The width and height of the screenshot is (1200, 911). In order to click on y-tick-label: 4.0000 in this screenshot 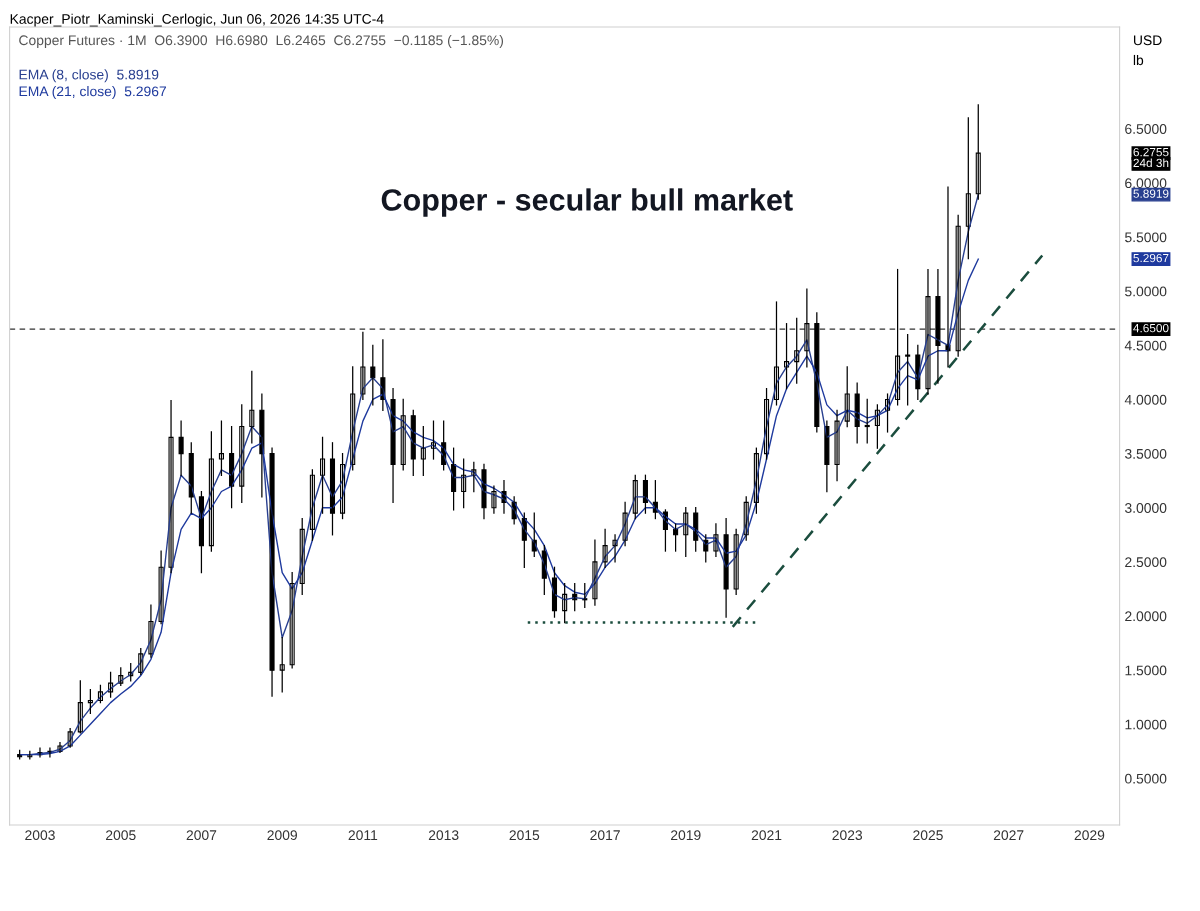, I will do `click(1145, 399)`.